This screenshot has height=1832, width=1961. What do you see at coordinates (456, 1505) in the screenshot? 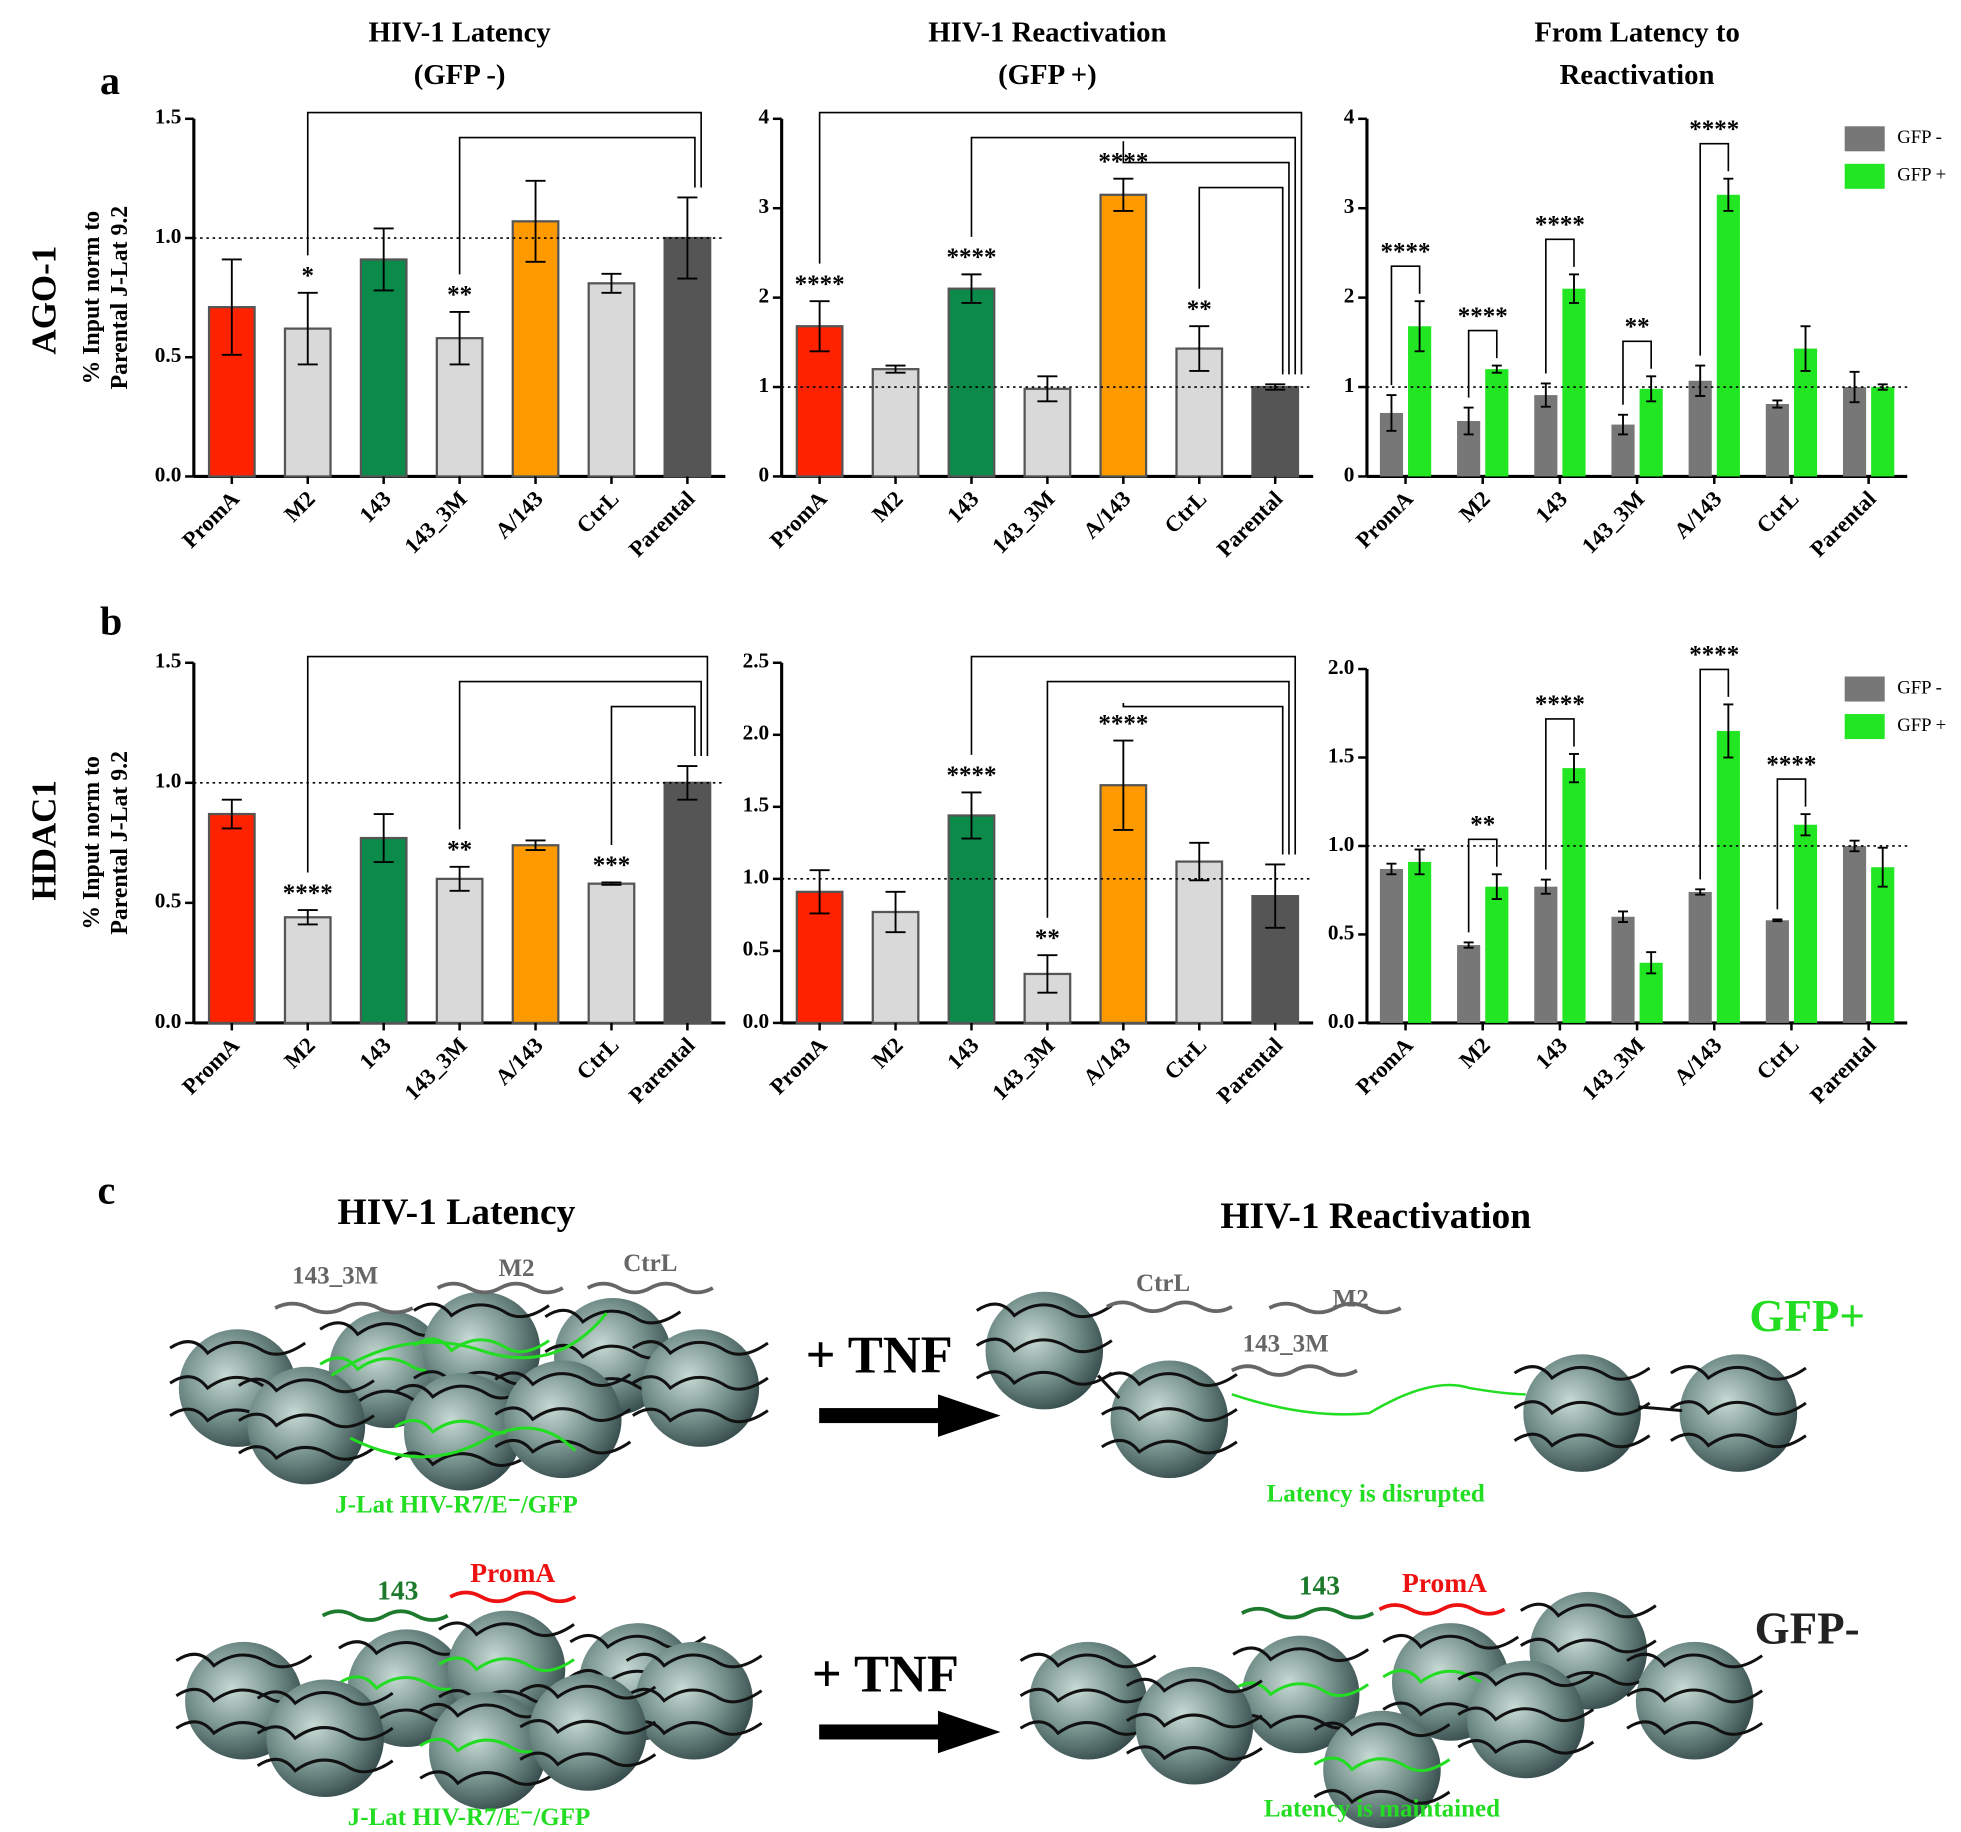
I see `cell-line: J-Lat HIV-R7/E⁻/GFP` at bounding box center [456, 1505].